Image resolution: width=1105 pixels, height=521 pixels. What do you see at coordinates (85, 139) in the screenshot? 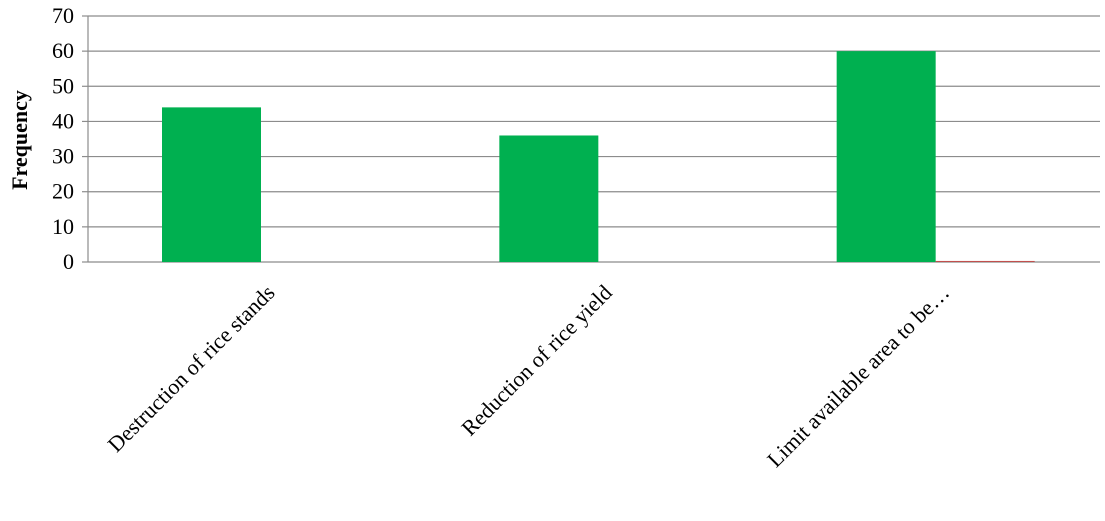
I see `axes` at bounding box center [85, 139].